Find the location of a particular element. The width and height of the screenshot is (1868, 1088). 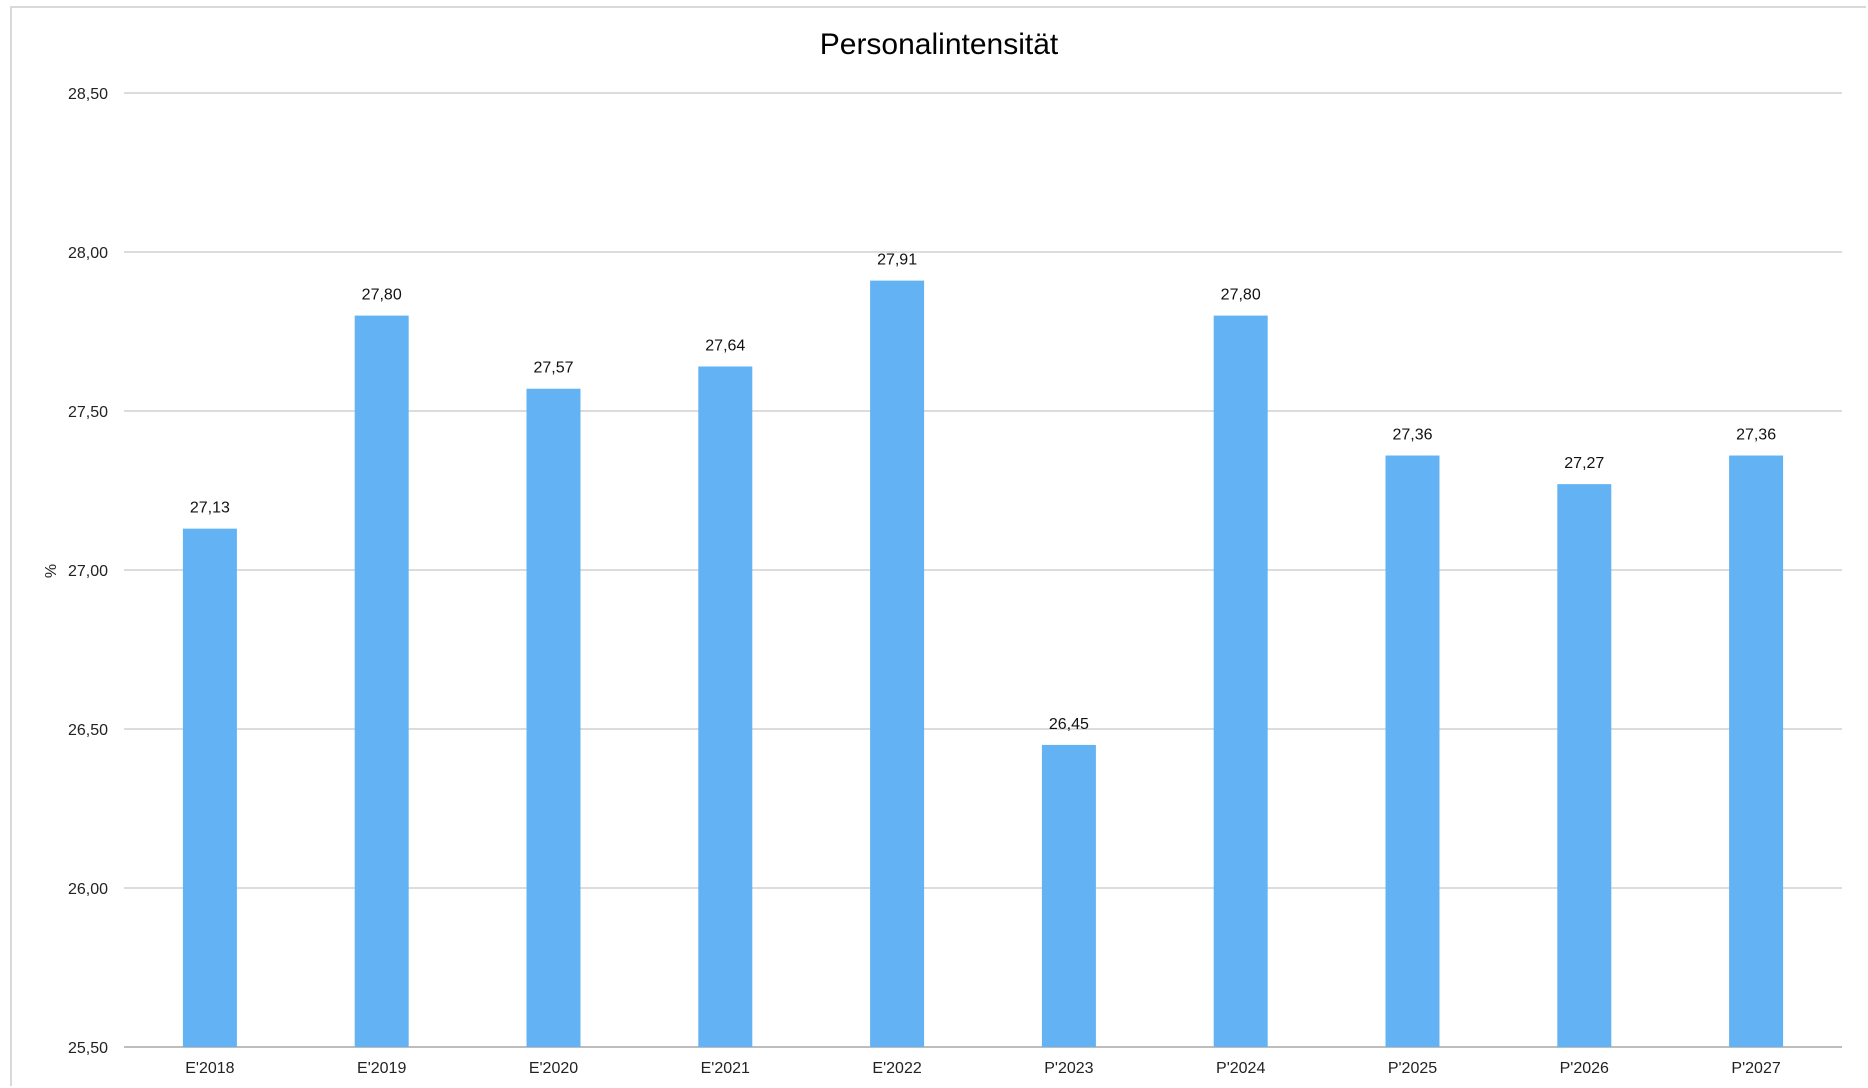

y-tick-label: 28,00 is located at coordinates (88, 253).